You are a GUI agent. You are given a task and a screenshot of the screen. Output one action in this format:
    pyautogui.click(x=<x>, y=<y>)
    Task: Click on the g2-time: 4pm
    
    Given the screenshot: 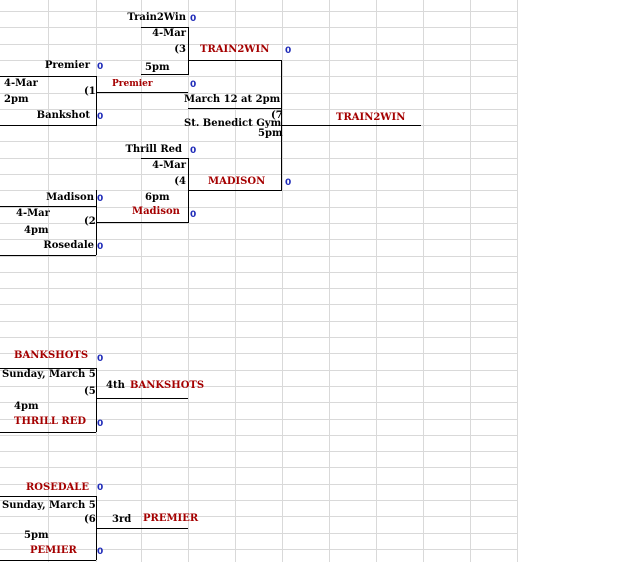 What is the action you would take?
    pyautogui.click(x=36, y=230)
    